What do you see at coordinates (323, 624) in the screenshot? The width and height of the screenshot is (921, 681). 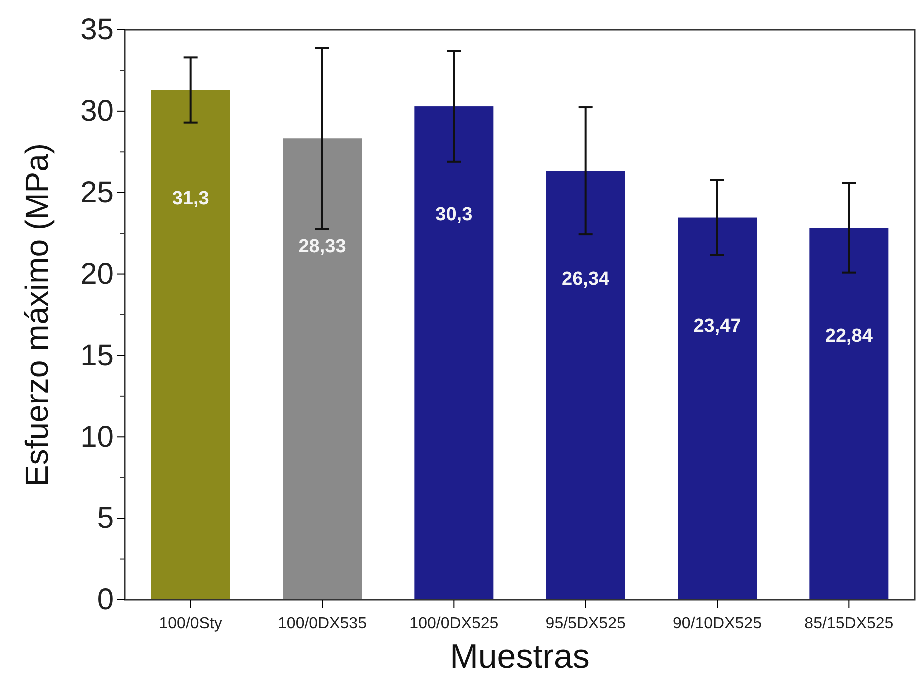 I see `x-tick-label: 100/0DX535` at bounding box center [323, 624].